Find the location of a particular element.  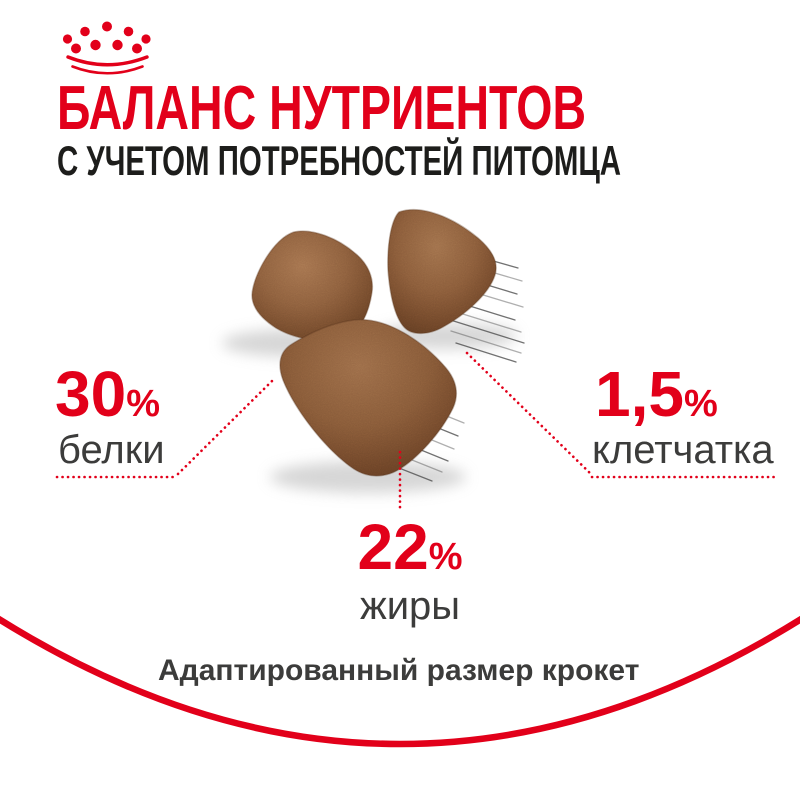

protein-unit: % is located at coordinates (143, 404).